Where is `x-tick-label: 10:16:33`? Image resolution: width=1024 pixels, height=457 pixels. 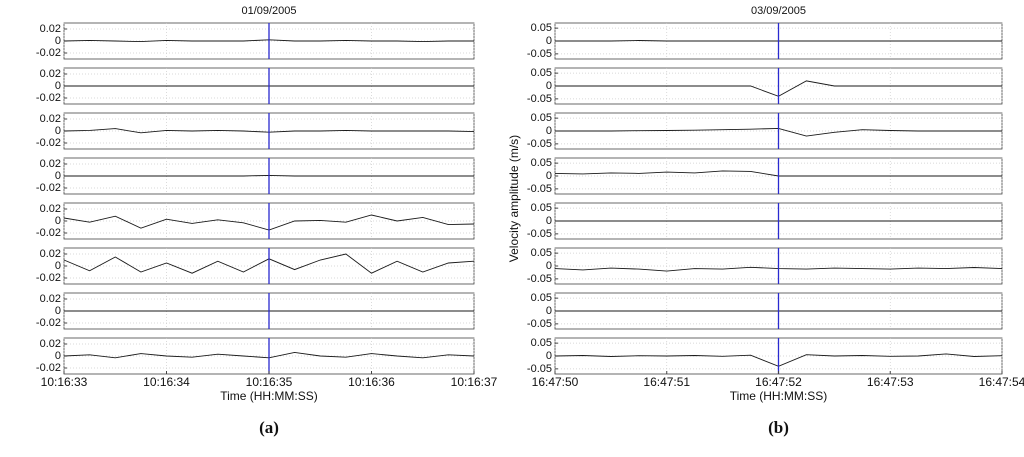 x-tick-label: 10:16:33 is located at coordinates (64, 382).